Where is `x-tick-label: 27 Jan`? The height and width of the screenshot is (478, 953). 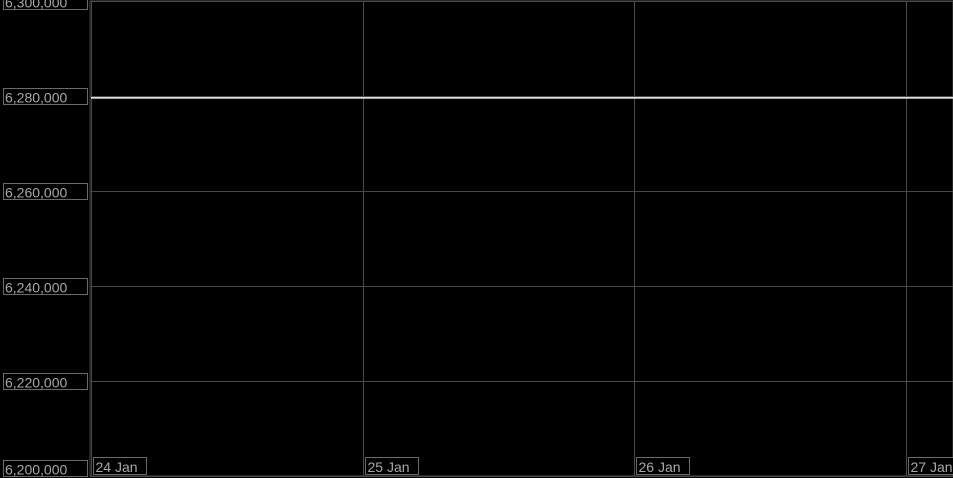 x-tick-label: 27 Jan is located at coordinates (932, 467).